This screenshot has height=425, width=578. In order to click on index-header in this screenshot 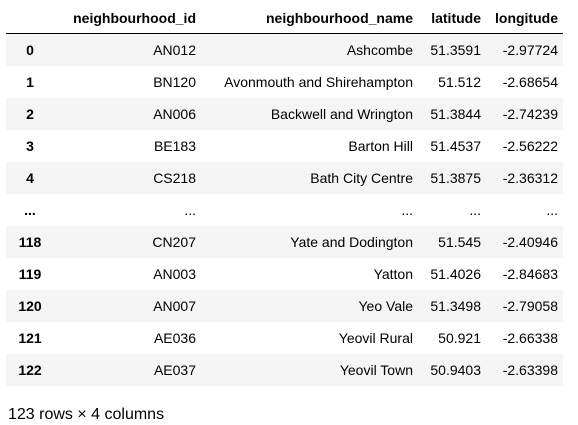, I will do `click(30, 18)`.